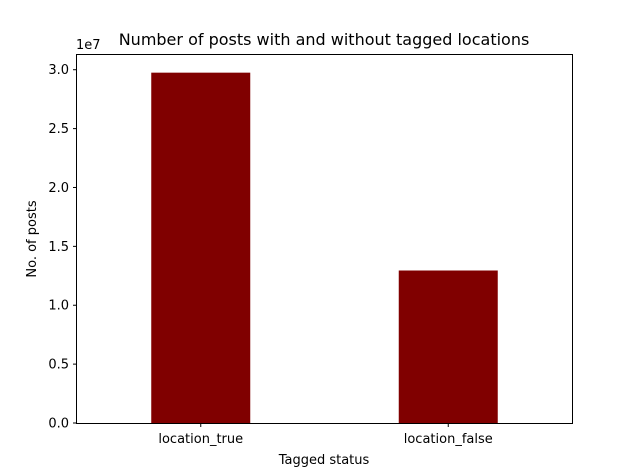  I want to click on y-tick-label: 1.5, so click(58, 247).